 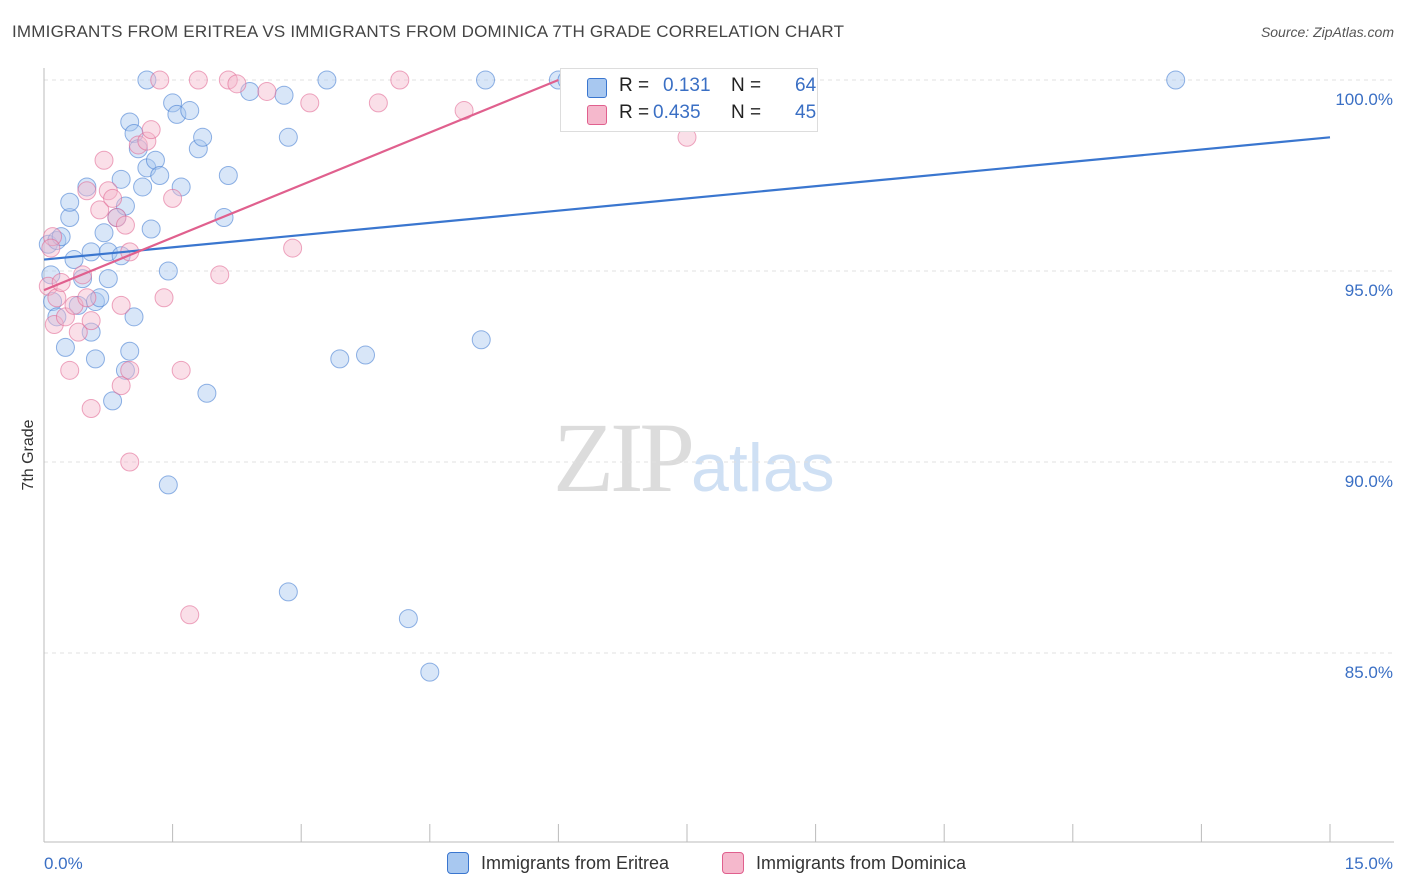 I want to click on legend-item-eritrea: Immigrants from Eritrea, so click(x=558, y=863).